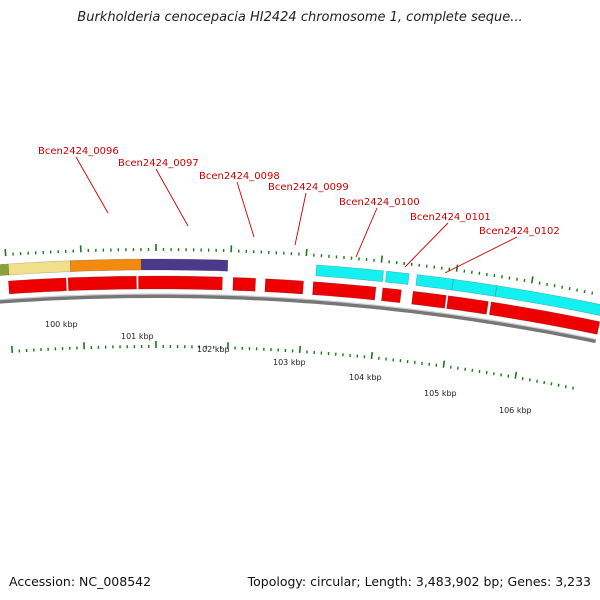  I want to click on gene-label: Bcen2424_0098, so click(239, 176).